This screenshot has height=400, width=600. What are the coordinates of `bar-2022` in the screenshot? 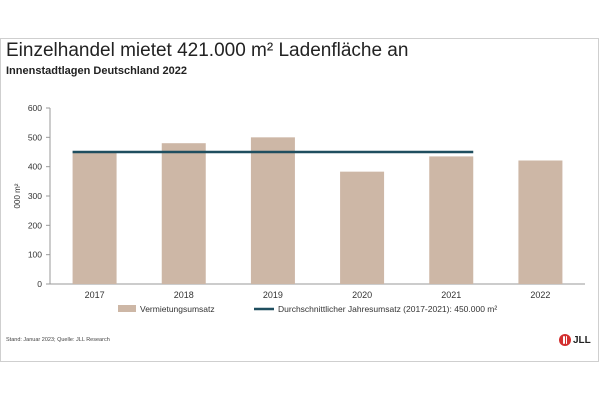 It's located at (540, 222).